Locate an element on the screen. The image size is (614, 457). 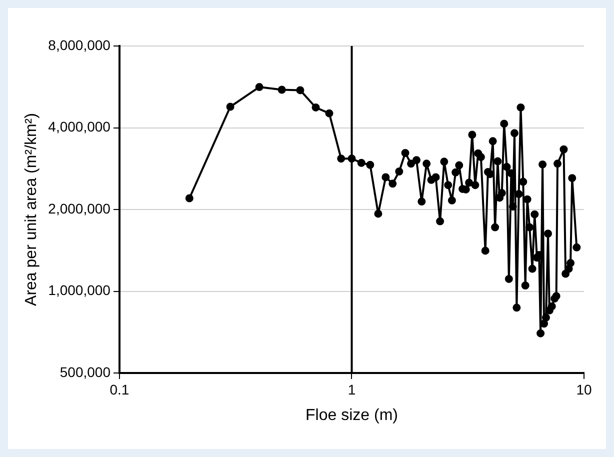
y-tick-label: 1,000,000 is located at coordinates (79, 290).